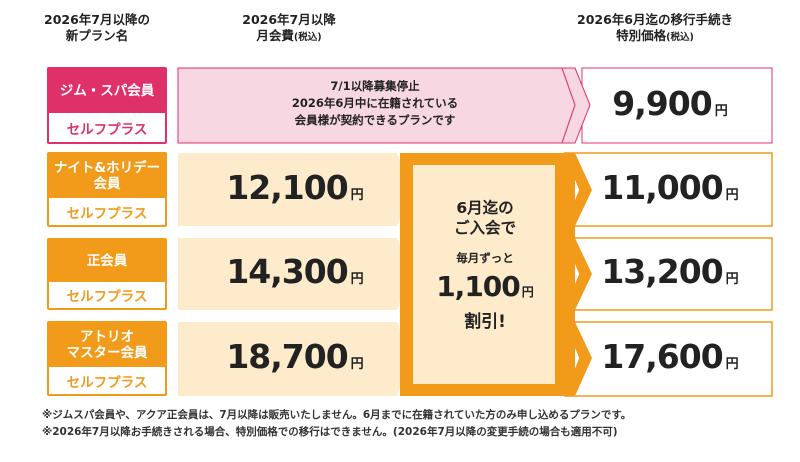 The image size is (800, 462). I want to click on price-value: 9,900, so click(662, 103).